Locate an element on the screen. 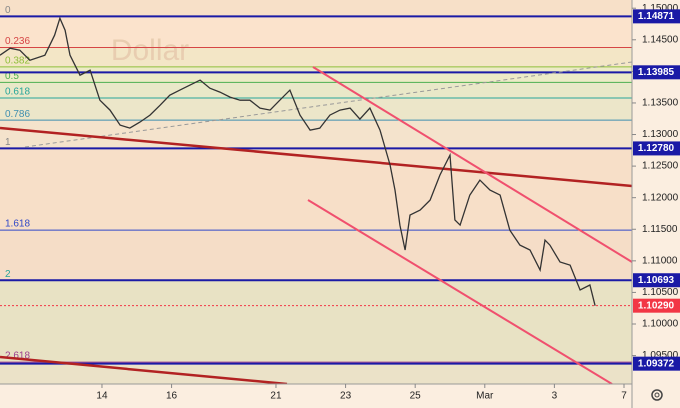 Image resolution: width=680 pixels, height=408 pixels. y-tick-label: 1.14500 is located at coordinates (660, 39).